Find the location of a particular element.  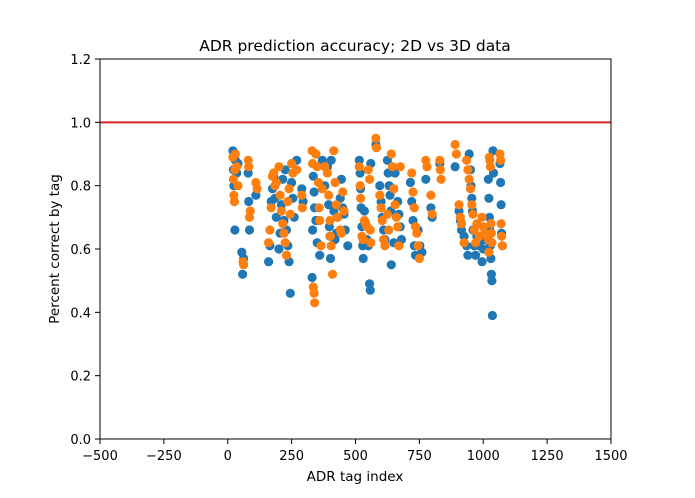

x-tick-label: 250 is located at coordinates (291, 456).